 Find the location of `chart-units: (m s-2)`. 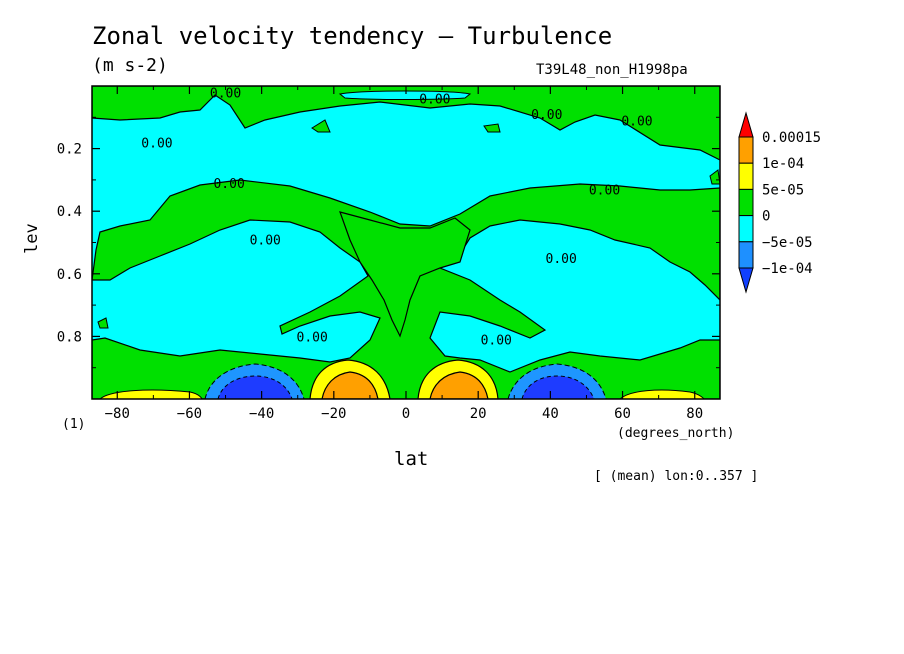

chart-units: (m s-2) is located at coordinates (130, 65).